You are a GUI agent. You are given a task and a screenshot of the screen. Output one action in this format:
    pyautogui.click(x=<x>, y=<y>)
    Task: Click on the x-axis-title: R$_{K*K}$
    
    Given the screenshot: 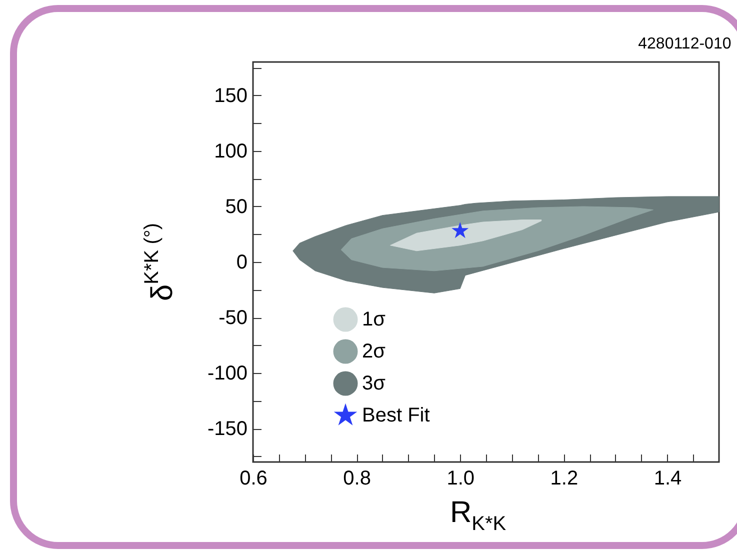 What is the action you would take?
    pyautogui.click(x=478, y=515)
    